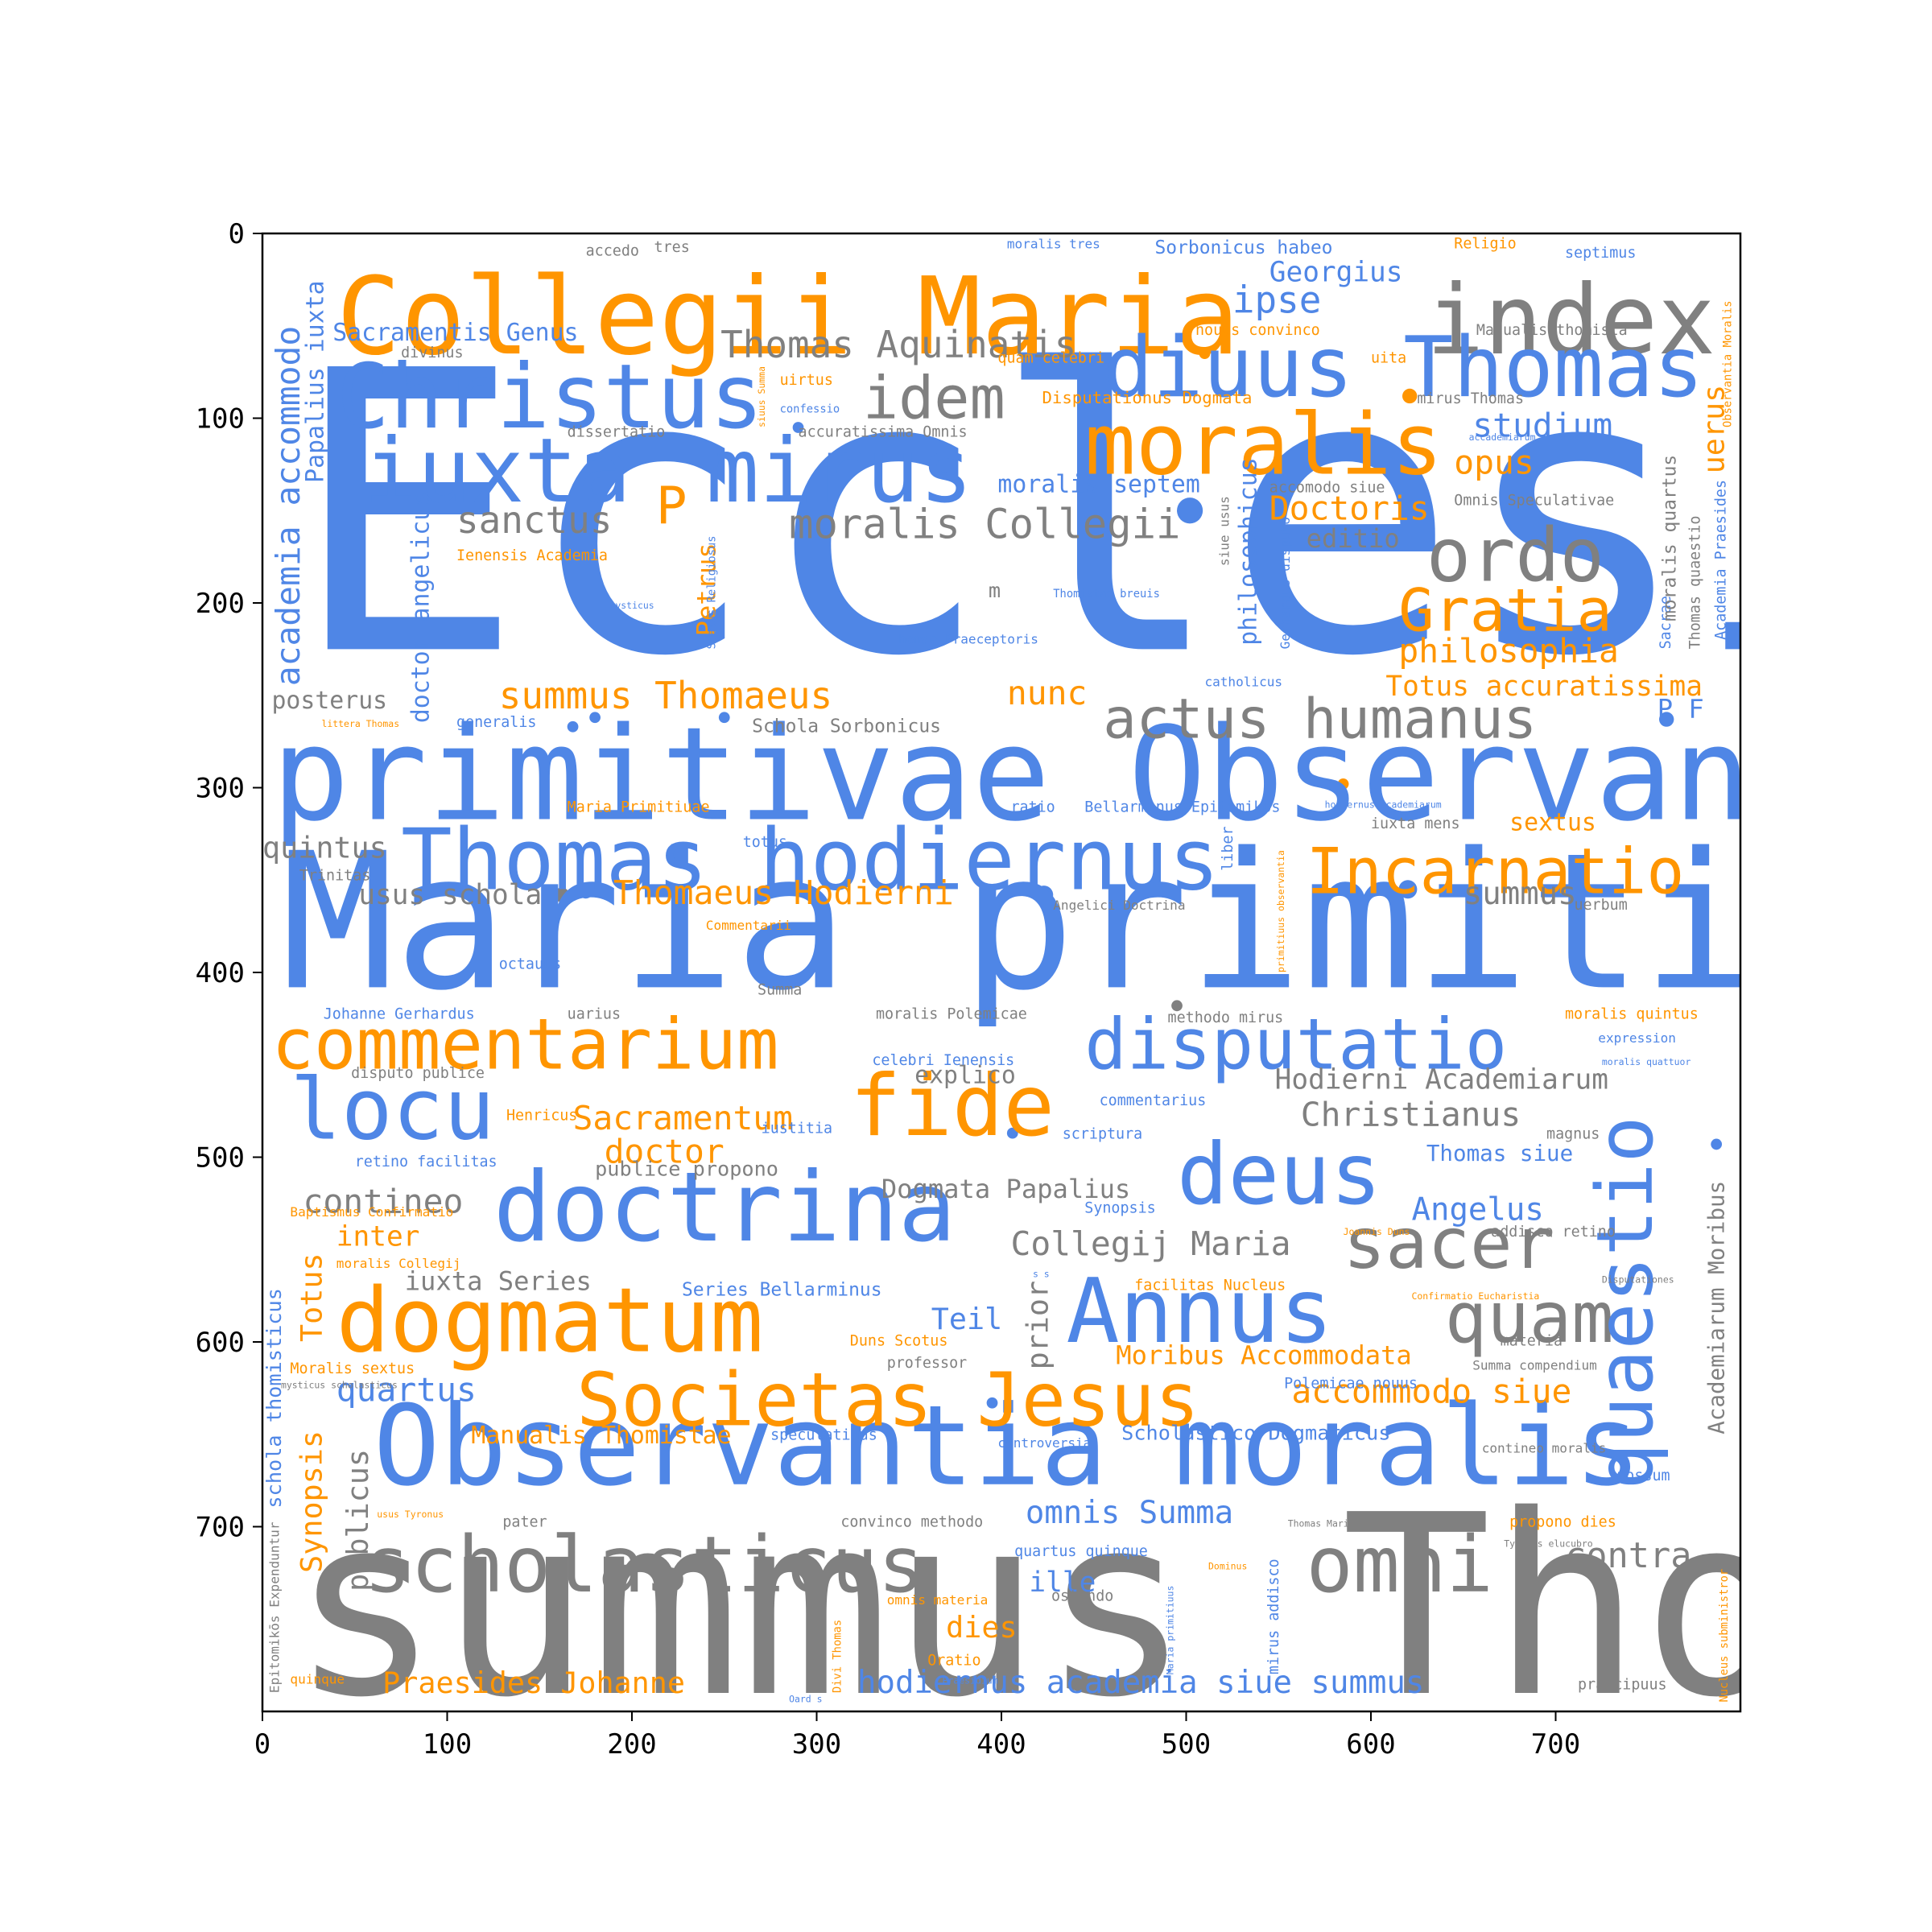  What do you see at coordinates (1227, 1565) in the screenshot?
I see `cloud-word-176: Dominus` at bounding box center [1227, 1565].